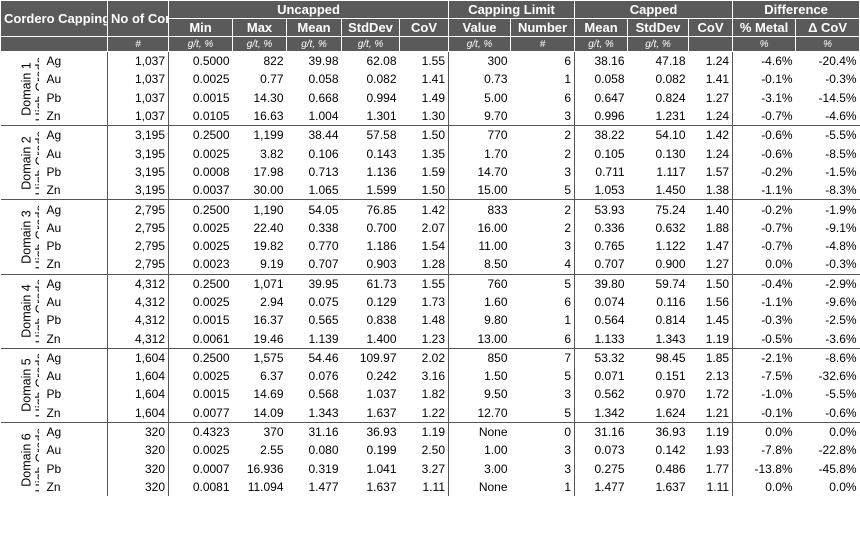 The width and height of the screenshot is (860, 541). Describe the element at coordinates (542, 283) in the screenshot. I see `cap-number-cell: 5` at that location.